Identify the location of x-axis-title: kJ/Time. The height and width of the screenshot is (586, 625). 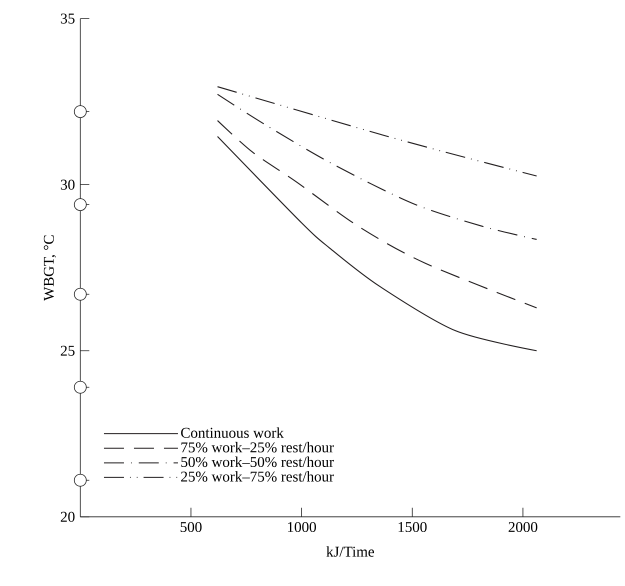
(350, 551).